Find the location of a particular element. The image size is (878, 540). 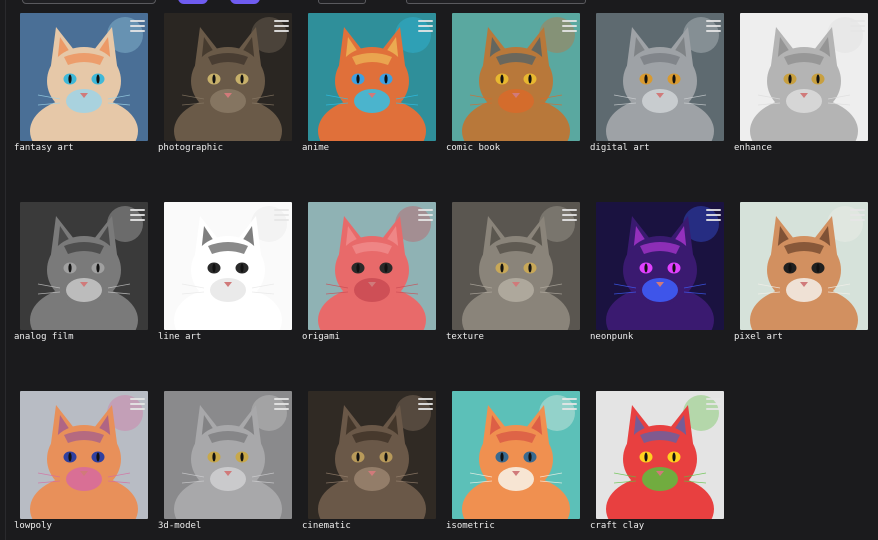

prompt-input is located at coordinates (496, 2).